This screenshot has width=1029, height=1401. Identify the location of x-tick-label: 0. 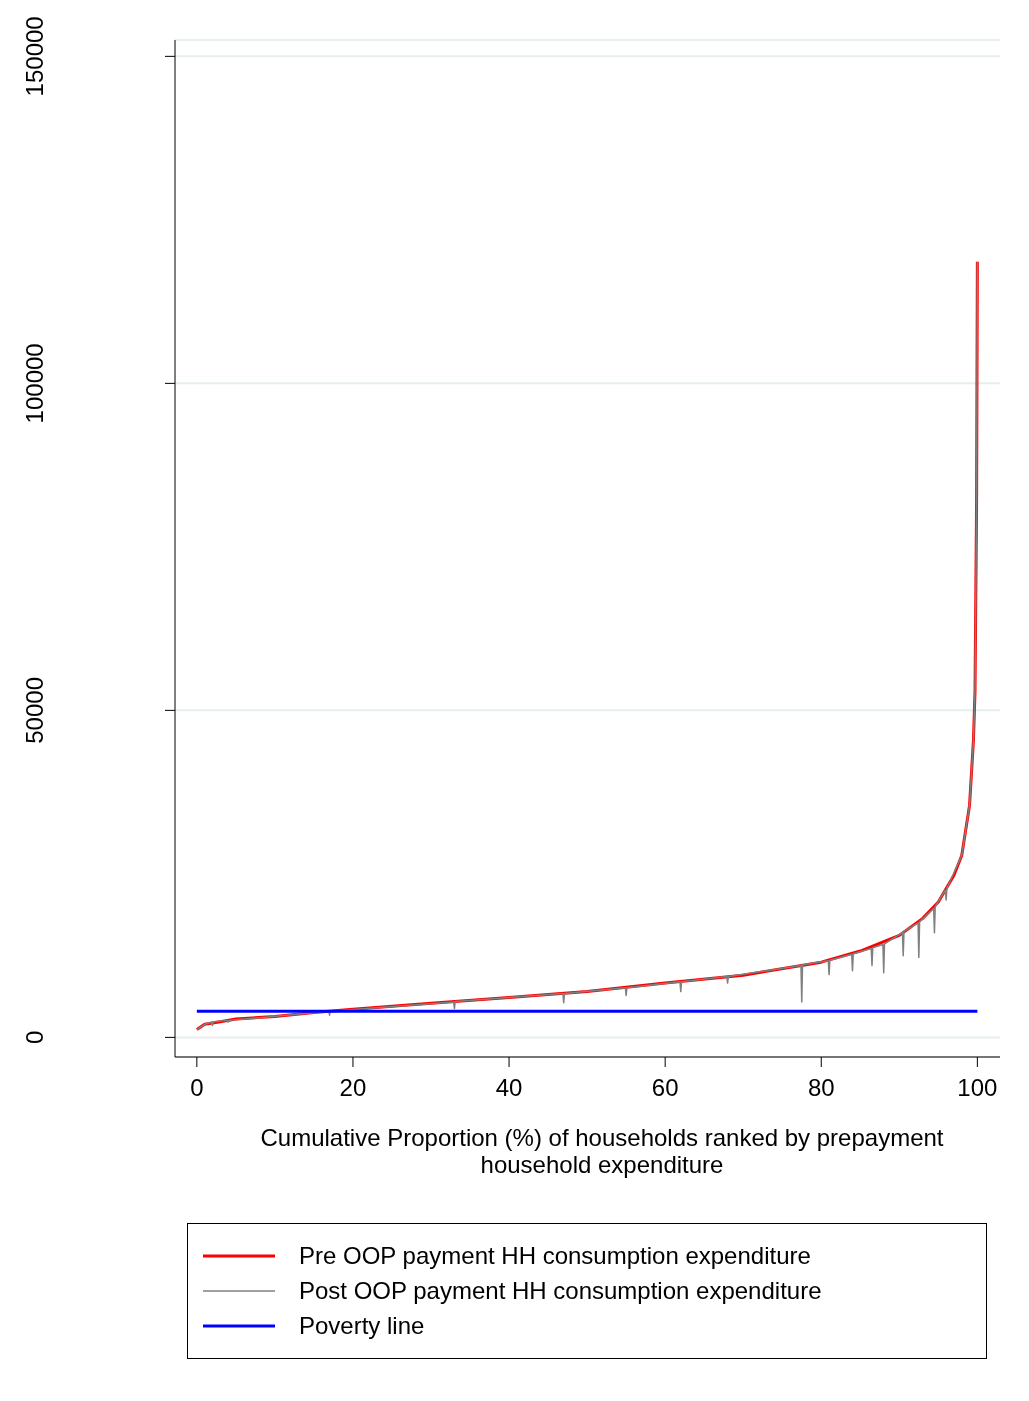
(197, 1088).